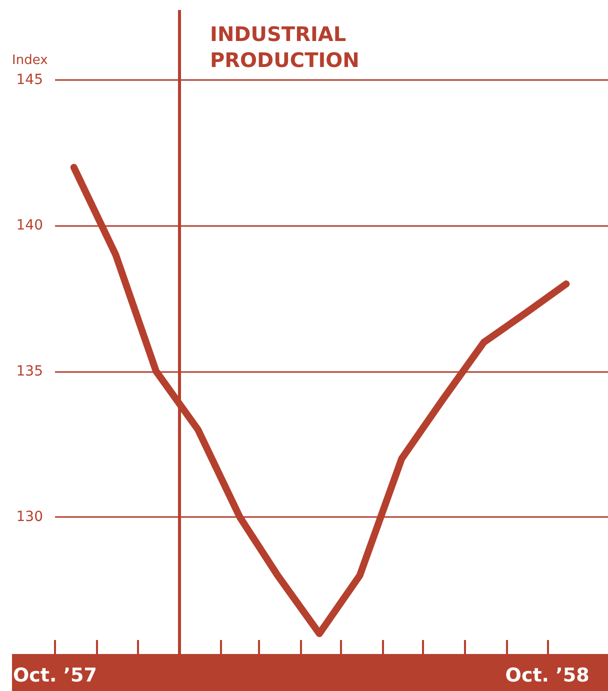 This screenshot has width=608, height=691. What do you see at coordinates (29, 371) in the screenshot?
I see `y-tick-label: 135` at bounding box center [29, 371].